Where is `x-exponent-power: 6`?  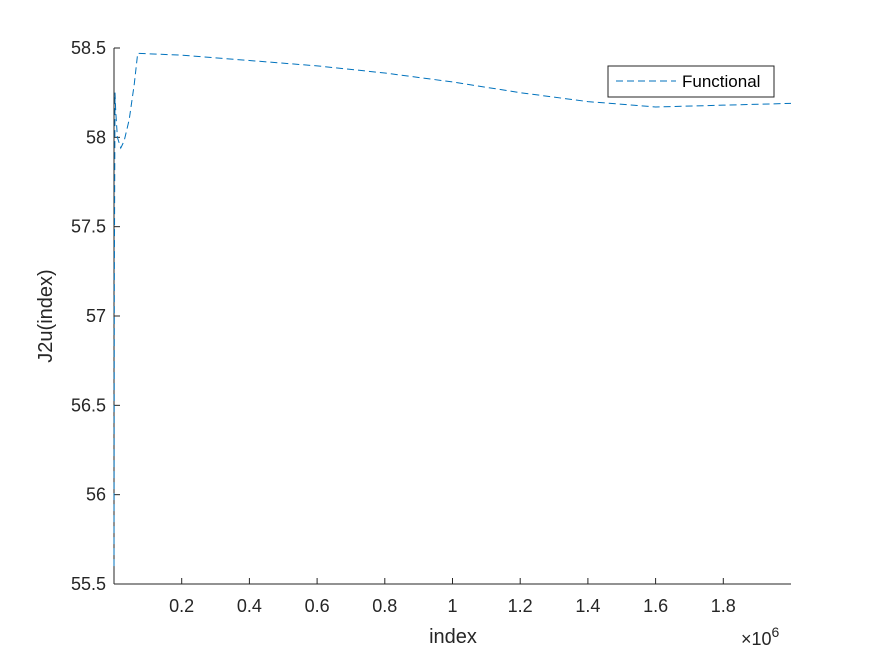 x-exponent-power: 6 is located at coordinates (776, 632).